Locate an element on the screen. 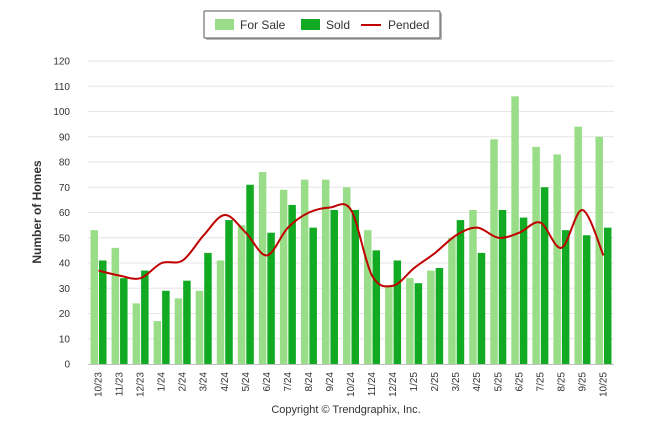  x-tick-label: 10/25 is located at coordinates (603, 384).